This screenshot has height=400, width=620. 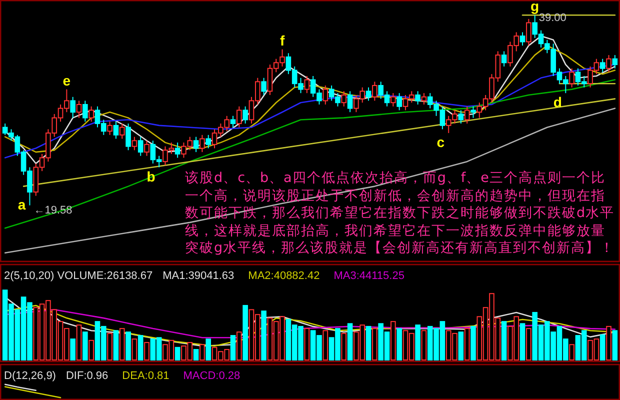 What do you see at coordinates (146, 376) in the screenshot?
I see `text: DEA:0.81` at bounding box center [146, 376].